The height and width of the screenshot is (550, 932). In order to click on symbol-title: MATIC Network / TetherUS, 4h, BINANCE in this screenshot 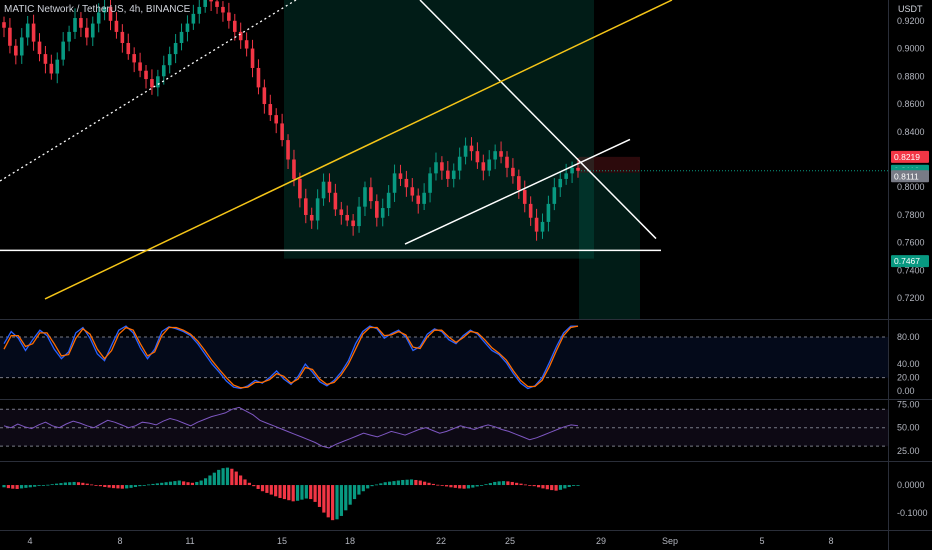, I will do `click(97, 9)`.